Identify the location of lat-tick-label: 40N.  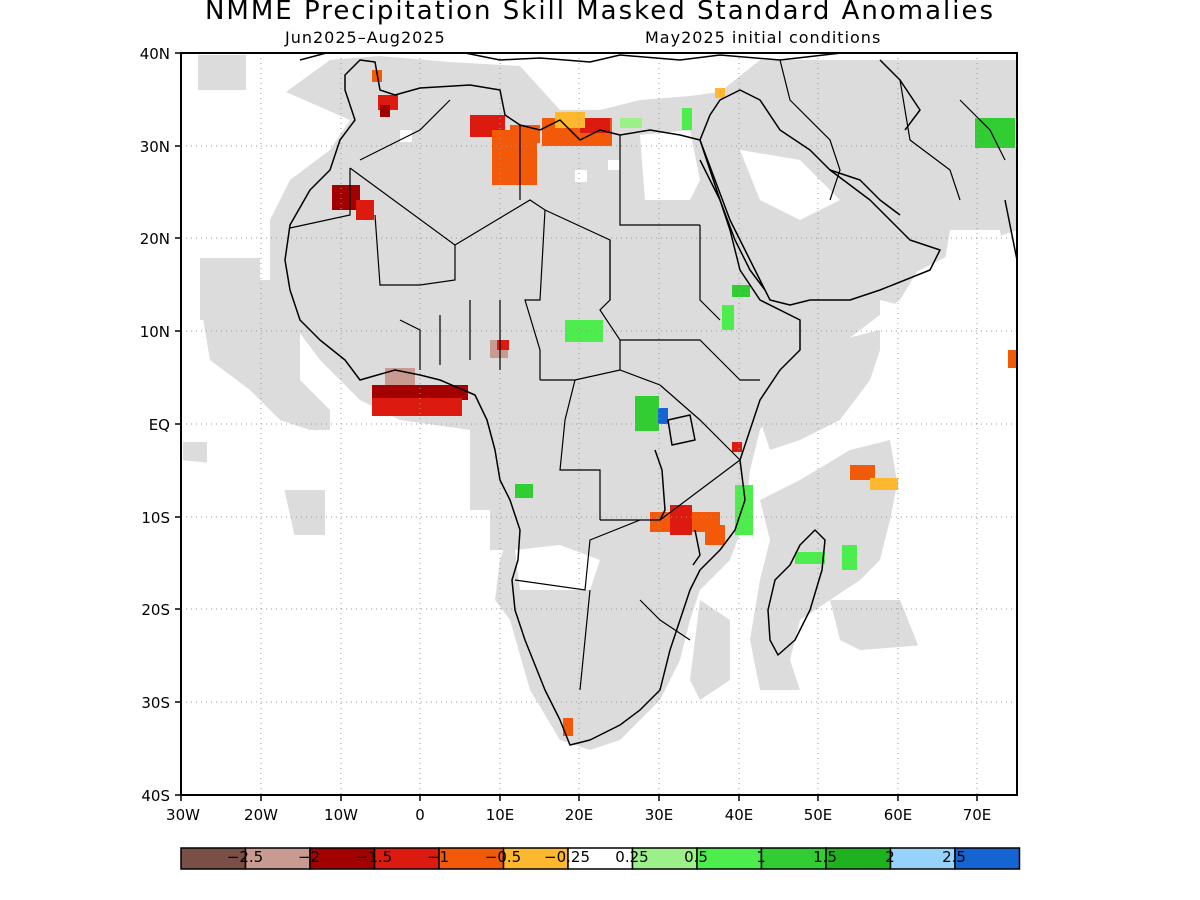
(155, 54).